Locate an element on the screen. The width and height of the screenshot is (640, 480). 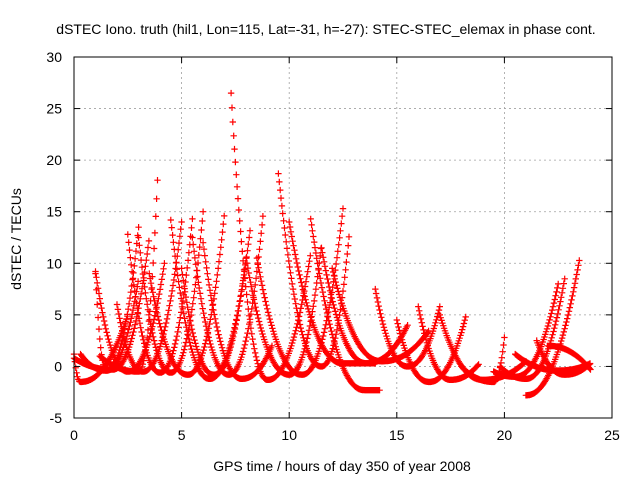
y-tick-label: 5 is located at coordinates (58, 315).